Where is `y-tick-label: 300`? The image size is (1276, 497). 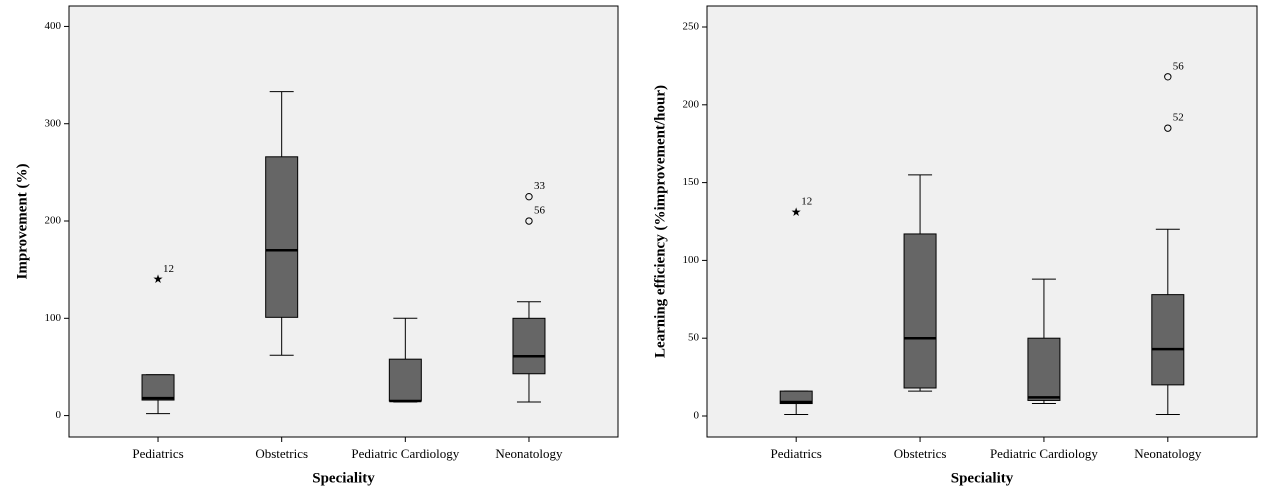 y-tick-label: 300 is located at coordinates (53, 123).